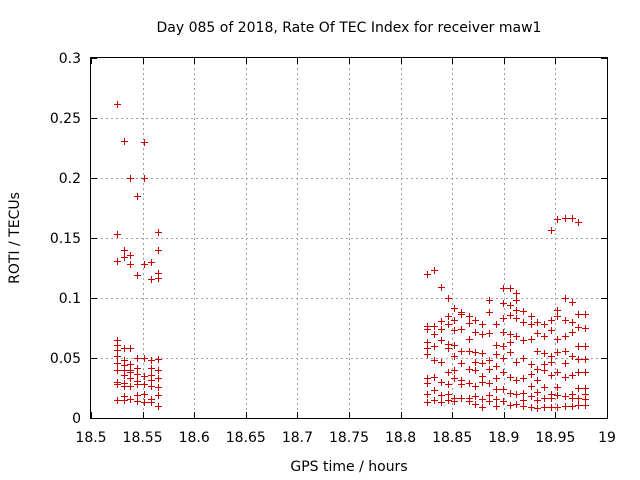 This screenshot has width=640, height=480. What do you see at coordinates (70, 179) in the screenshot?
I see `y-tick-label: 0.2` at bounding box center [70, 179].